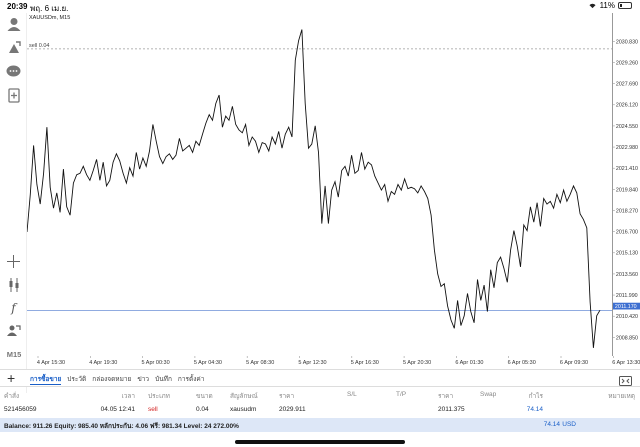 Image resolution: width=640 pixels, height=447 pixels. I want to click on chart-type-icon, so click(13, 284).